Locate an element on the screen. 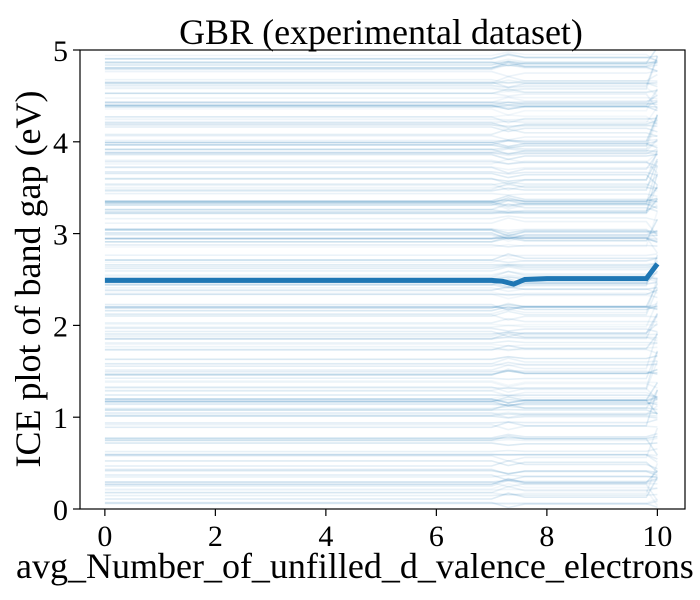  x-tick-label: 4 is located at coordinates (325, 536).